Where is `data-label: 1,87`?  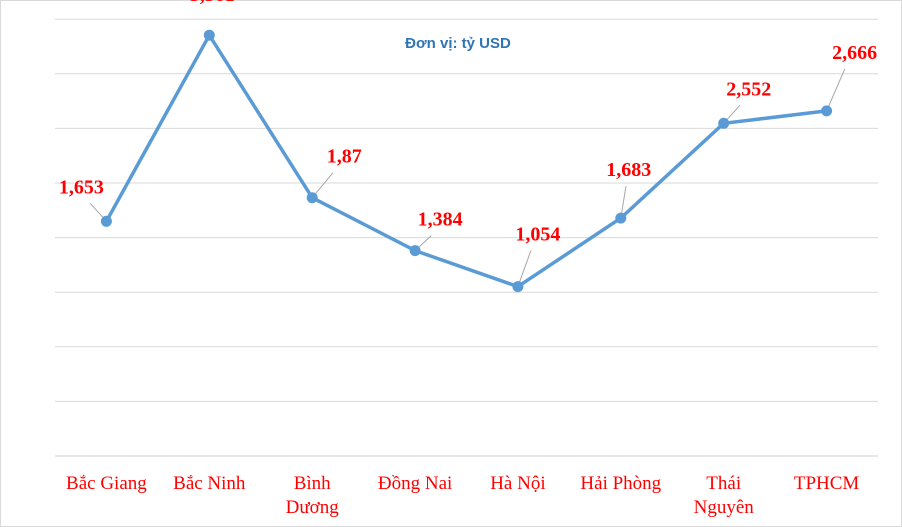
data-label: 1,87 is located at coordinates (344, 157).